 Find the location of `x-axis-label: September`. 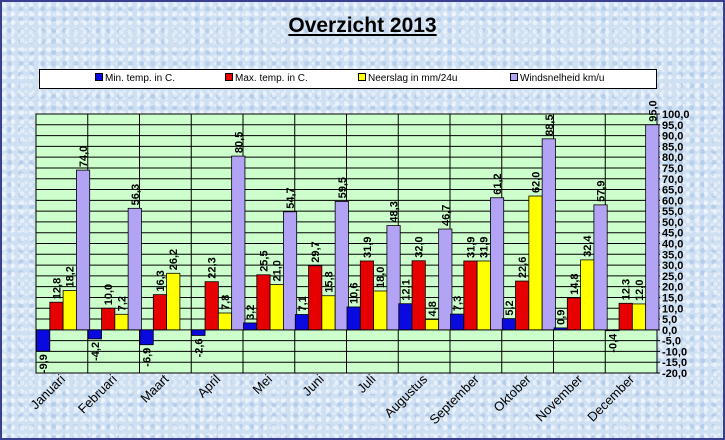

x-axis-label: September is located at coordinates (454, 399).